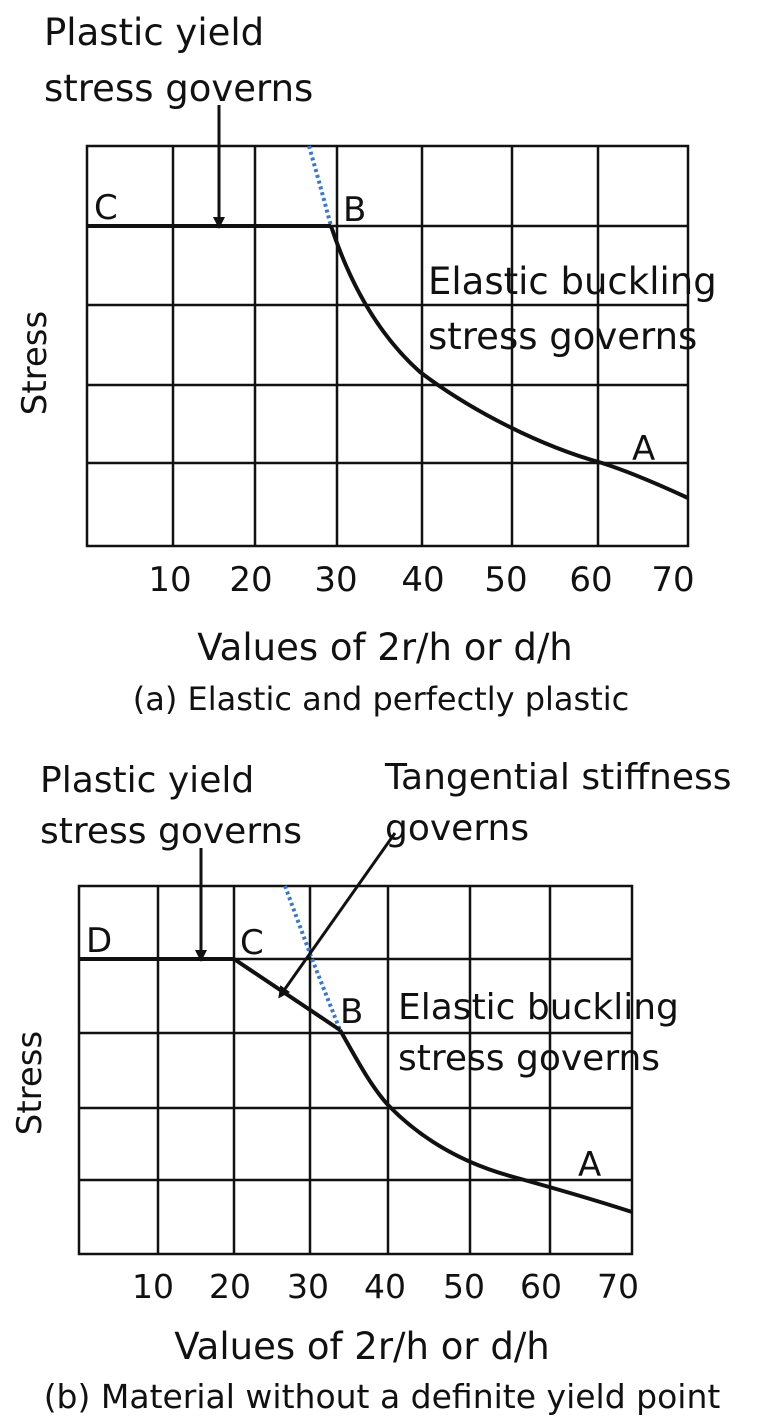  I want to click on panel-a-xticks: 10 20 30 40 50 60 70, so click(421, 580).